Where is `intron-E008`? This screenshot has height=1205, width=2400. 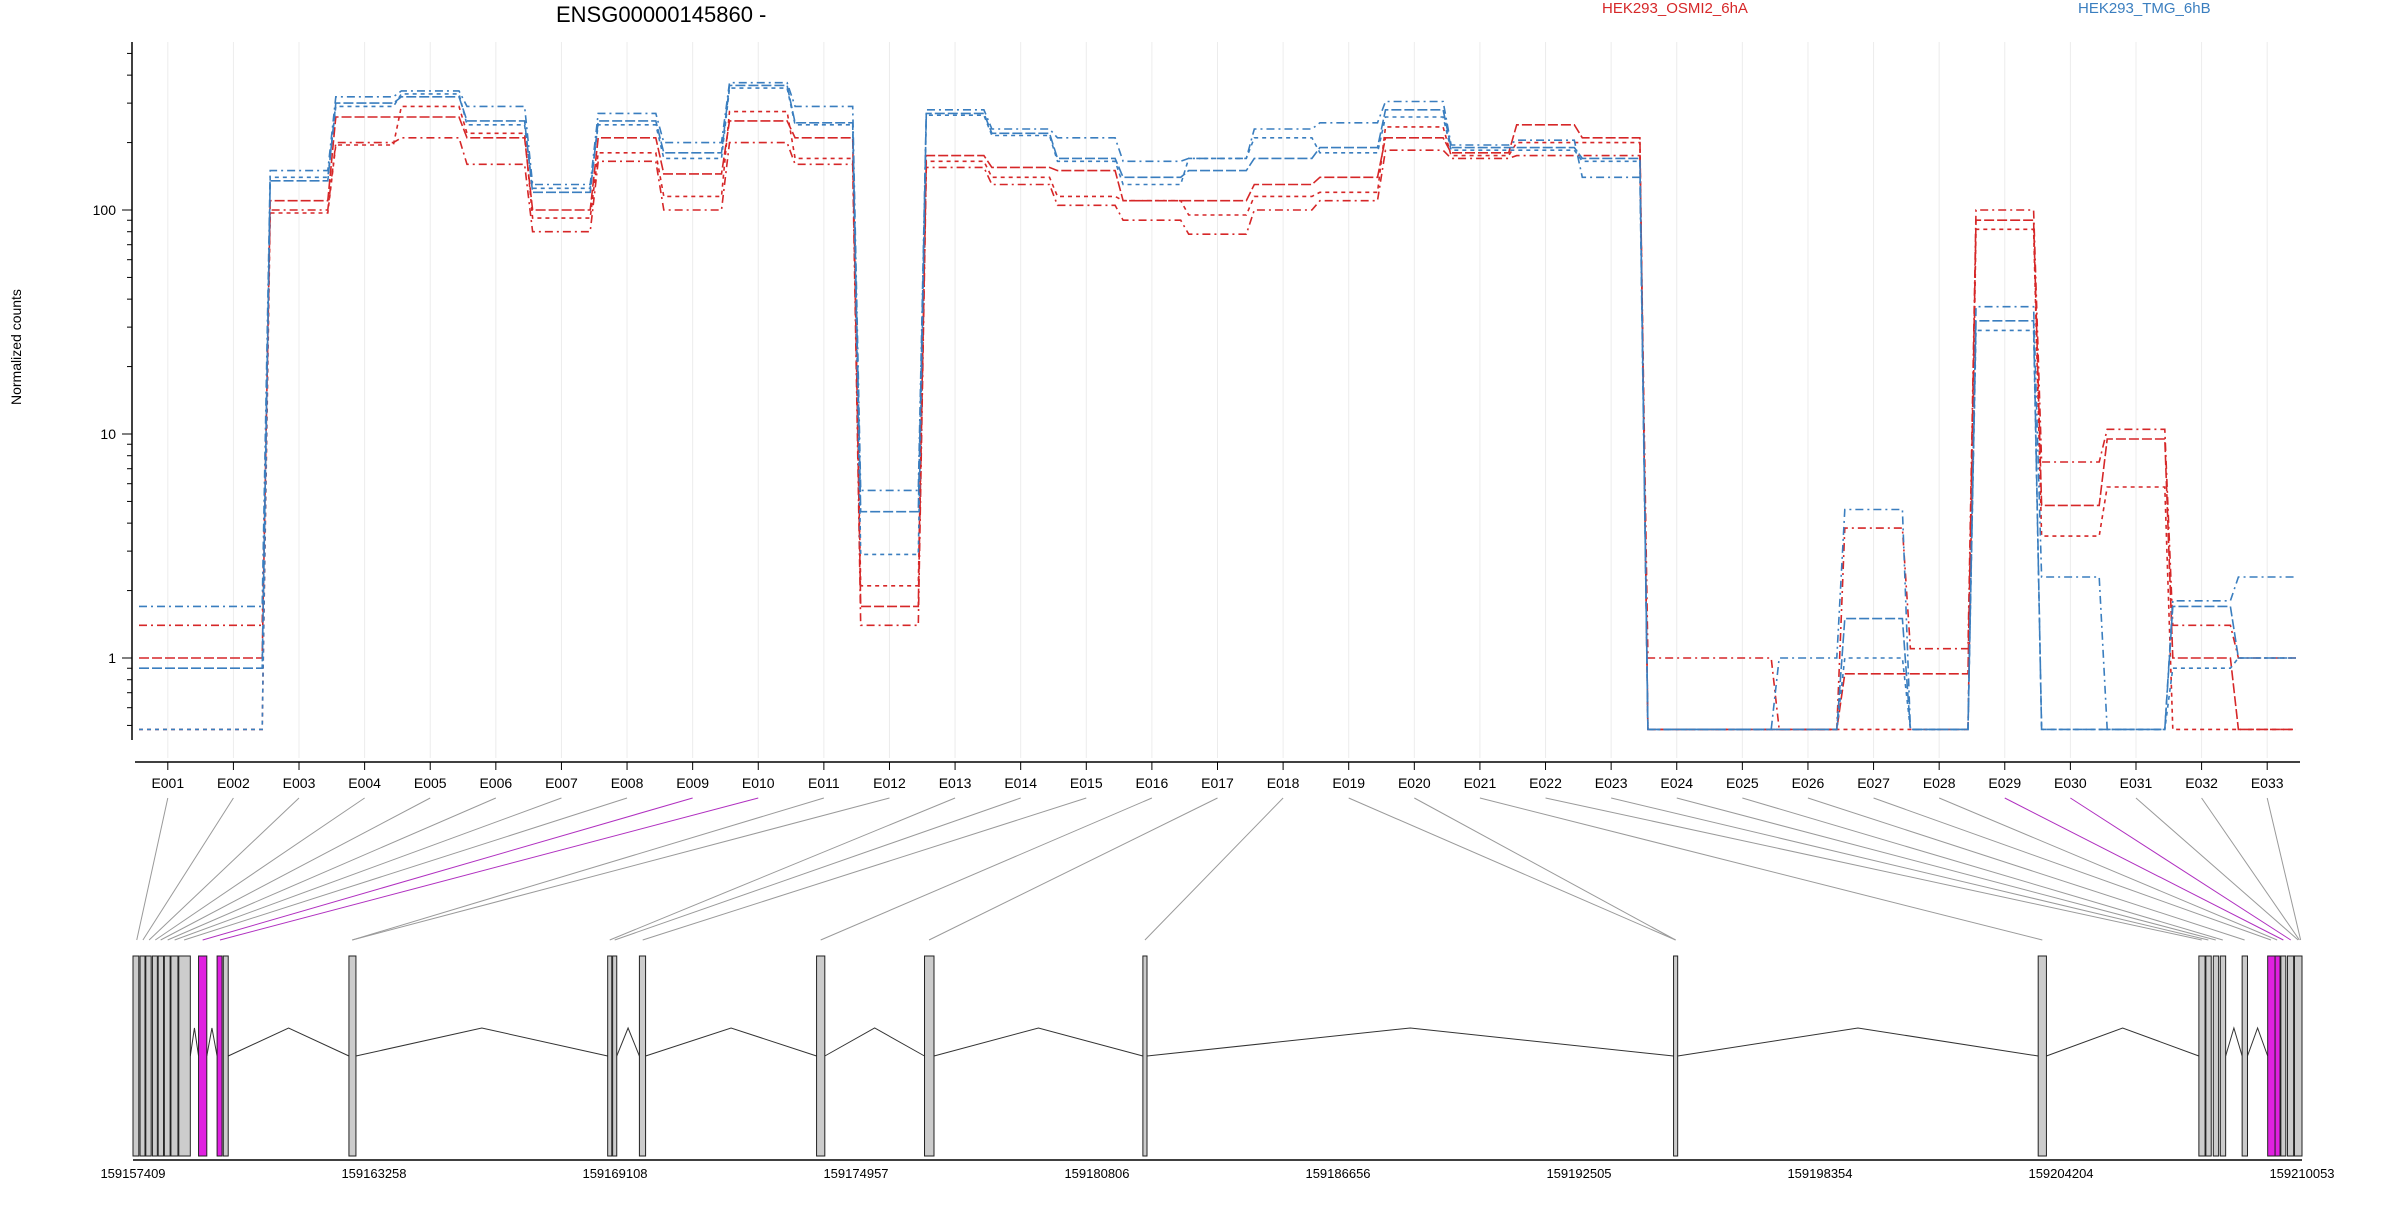 intron-E008 is located at coordinates (194, 1042).